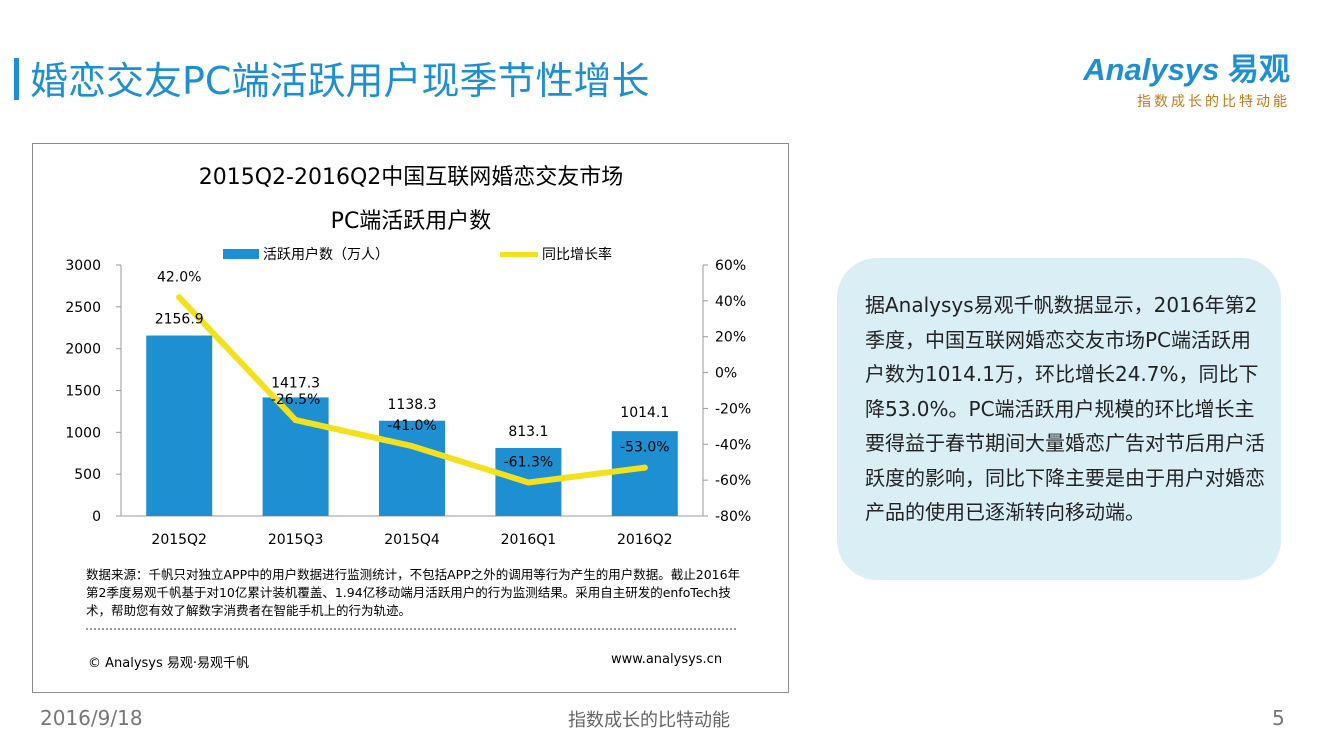 This screenshot has width=1320, height=743. Describe the element at coordinates (296, 540) in the screenshot. I see `x-axis-category-label: 2015Q3` at that location.